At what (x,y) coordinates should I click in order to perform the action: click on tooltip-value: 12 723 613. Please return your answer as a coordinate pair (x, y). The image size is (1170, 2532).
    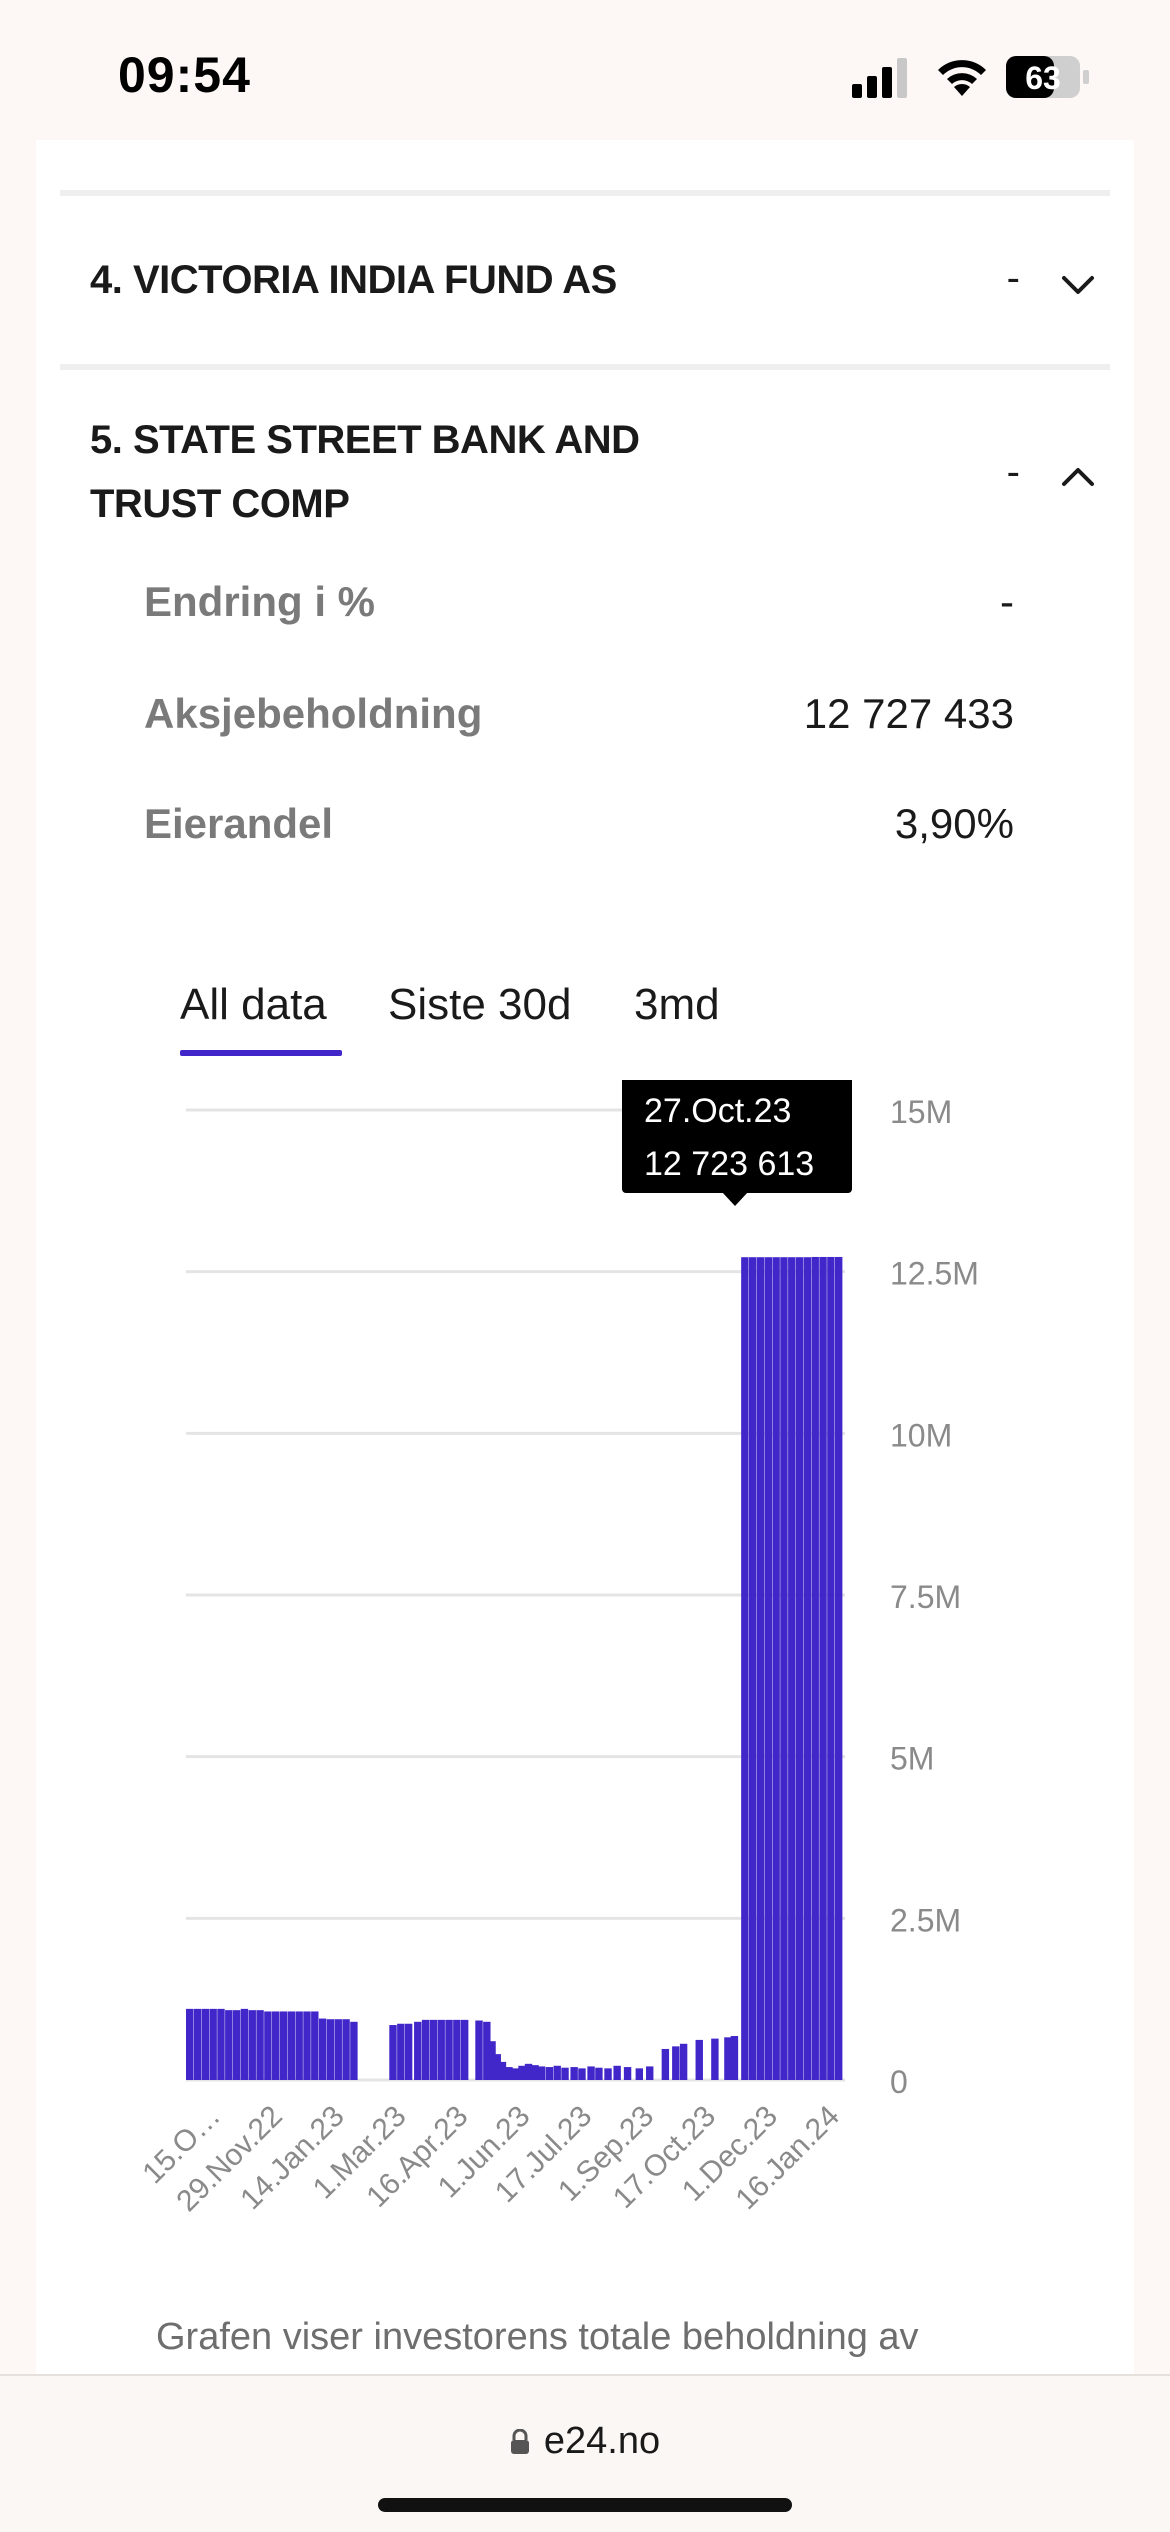
    Looking at the image, I should click on (729, 1164).